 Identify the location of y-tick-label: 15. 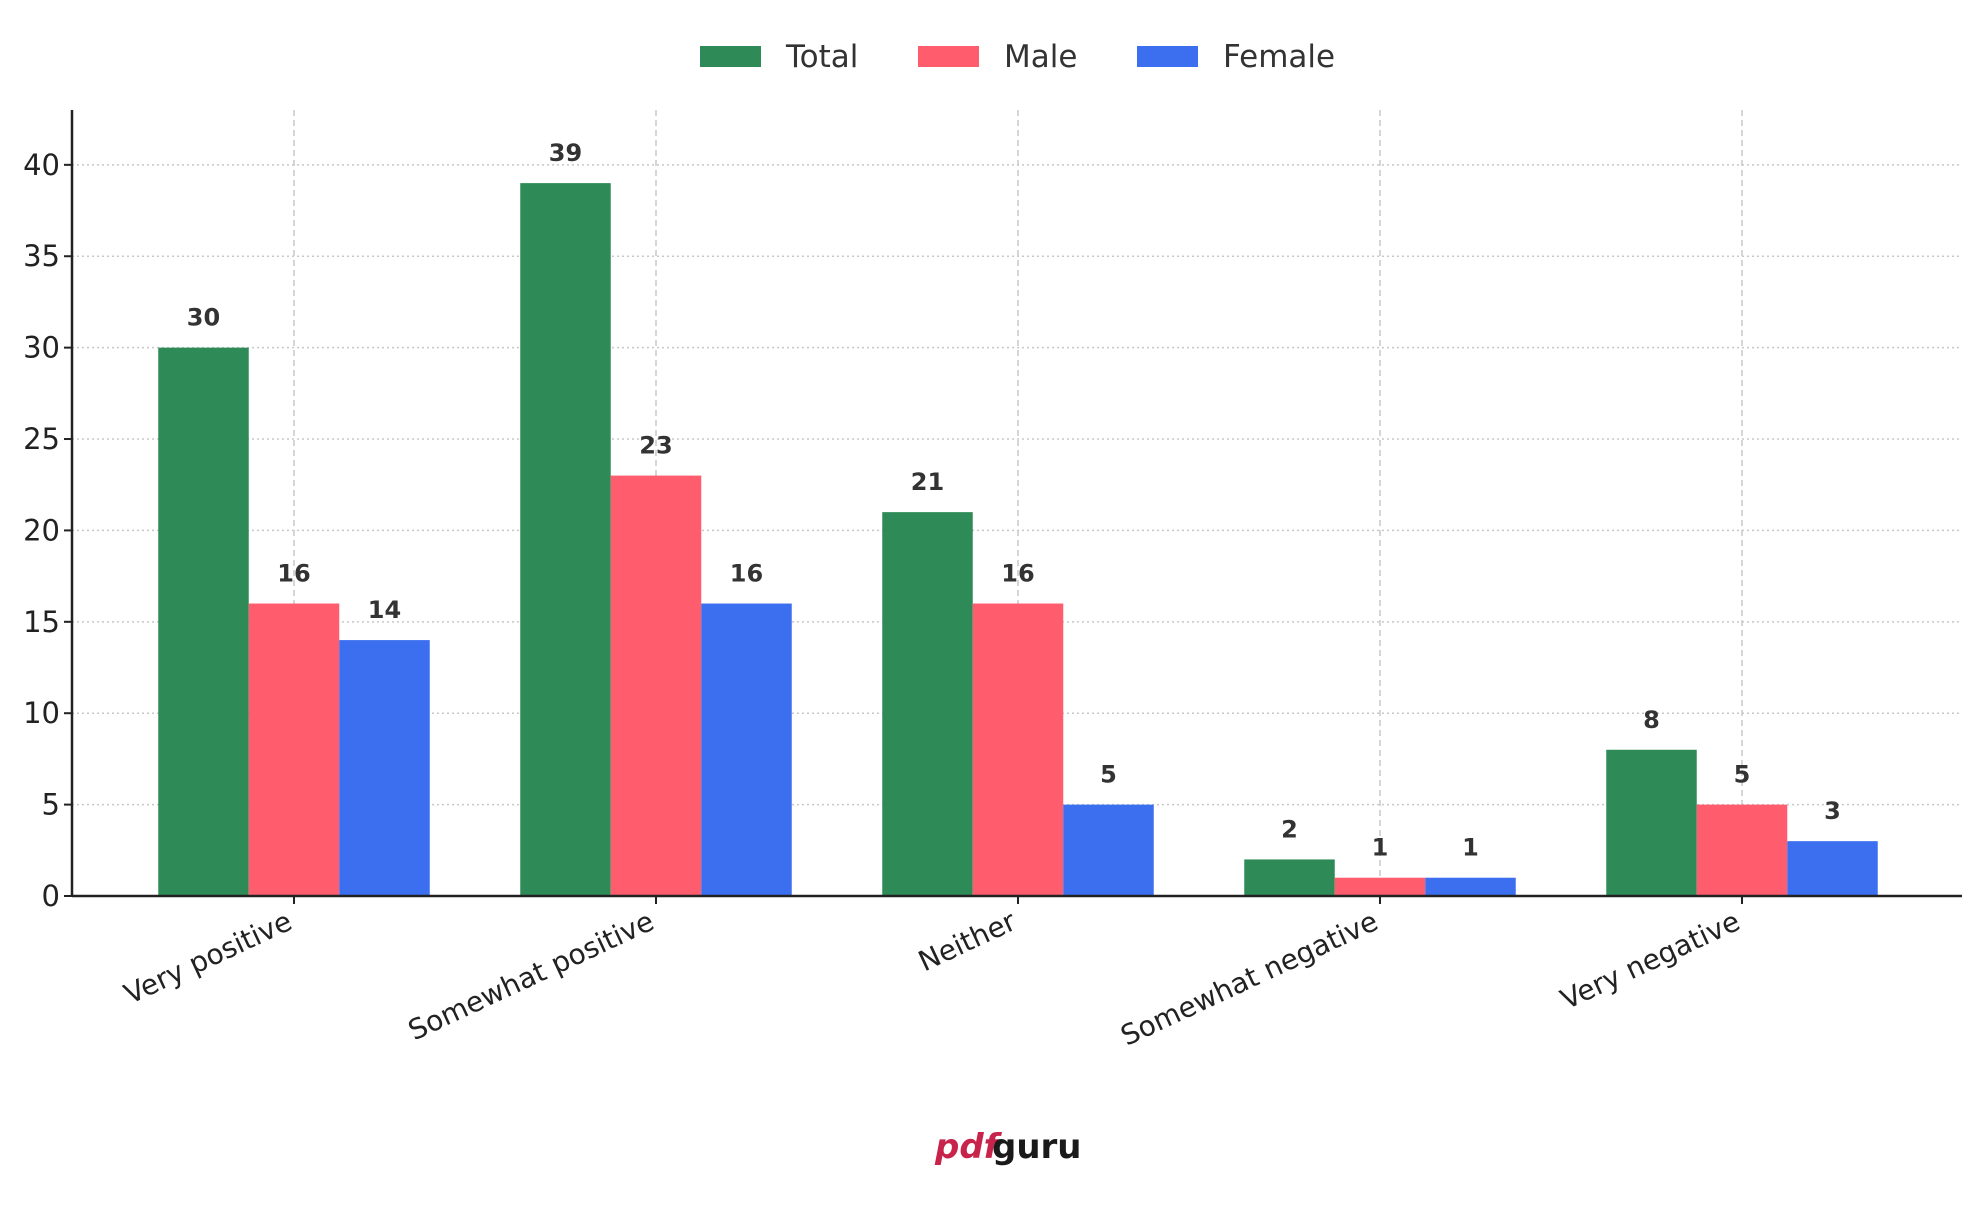
(41, 622).